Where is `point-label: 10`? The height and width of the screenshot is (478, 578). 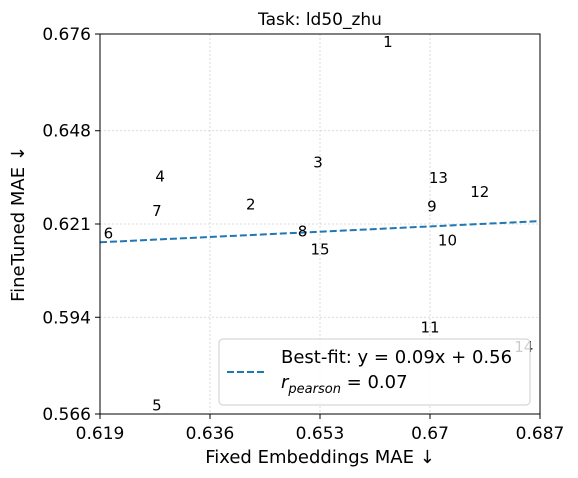
point-label: 10 is located at coordinates (447, 241).